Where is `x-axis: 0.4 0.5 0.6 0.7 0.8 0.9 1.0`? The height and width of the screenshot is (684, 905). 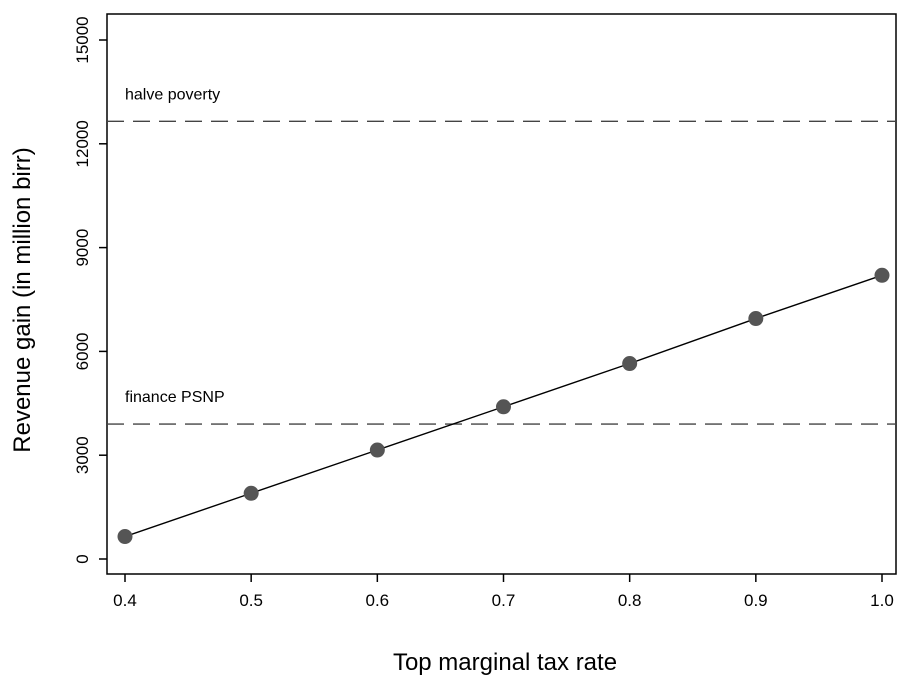 x-axis: 0.4 0.5 0.6 0.7 0.8 0.9 1.0 is located at coordinates (503, 592).